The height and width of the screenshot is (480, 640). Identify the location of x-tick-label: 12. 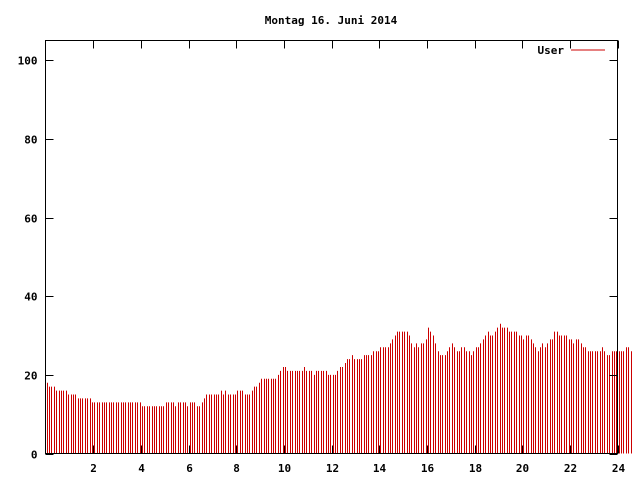
(332, 468).